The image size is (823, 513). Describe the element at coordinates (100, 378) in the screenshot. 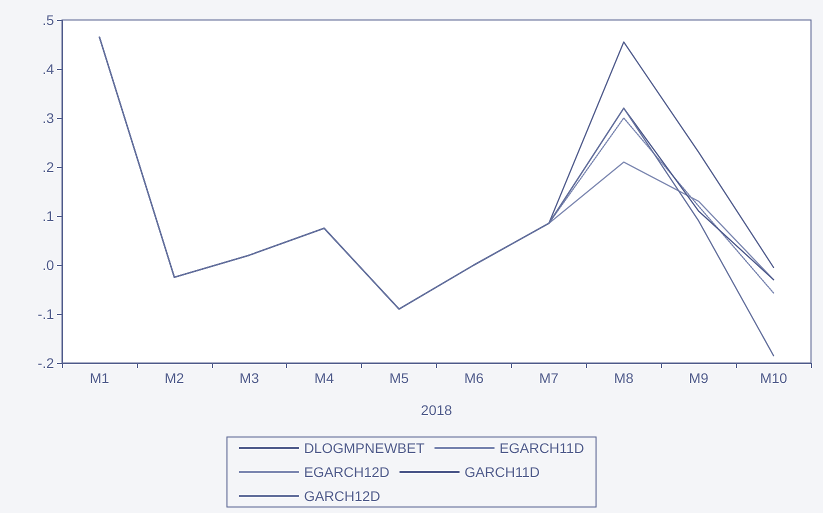

I see `x-tick-label: M1` at that location.